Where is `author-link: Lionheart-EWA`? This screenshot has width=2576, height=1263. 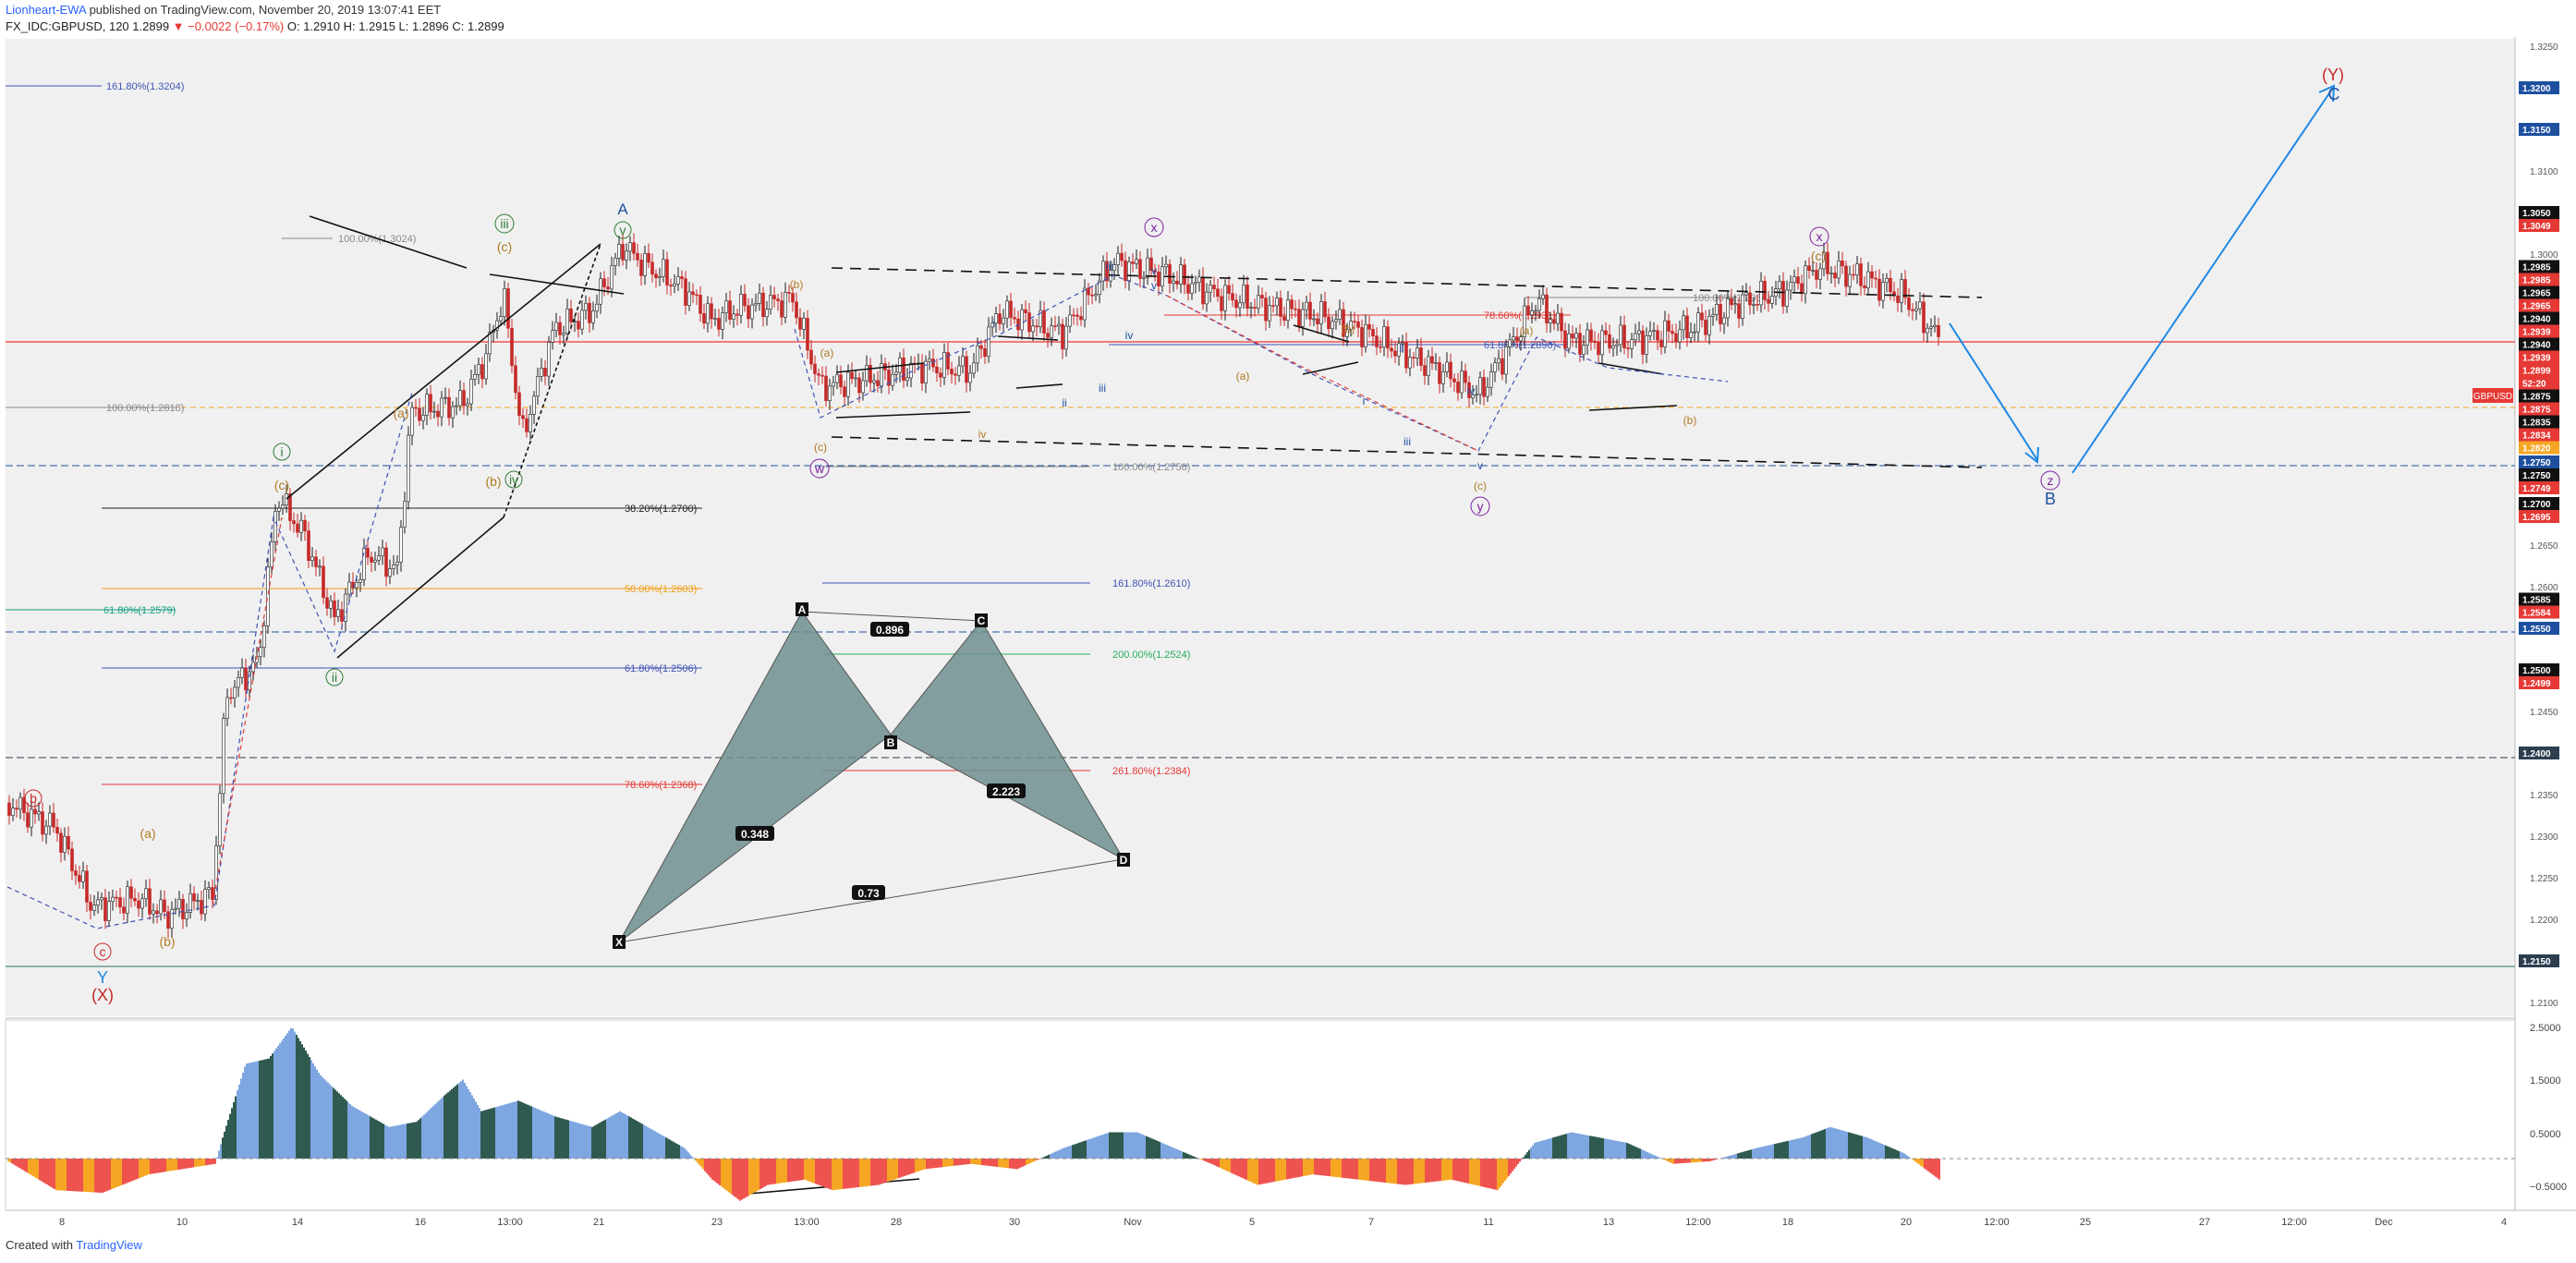
author-link: Lionheart-EWA is located at coordinates (46, 10).